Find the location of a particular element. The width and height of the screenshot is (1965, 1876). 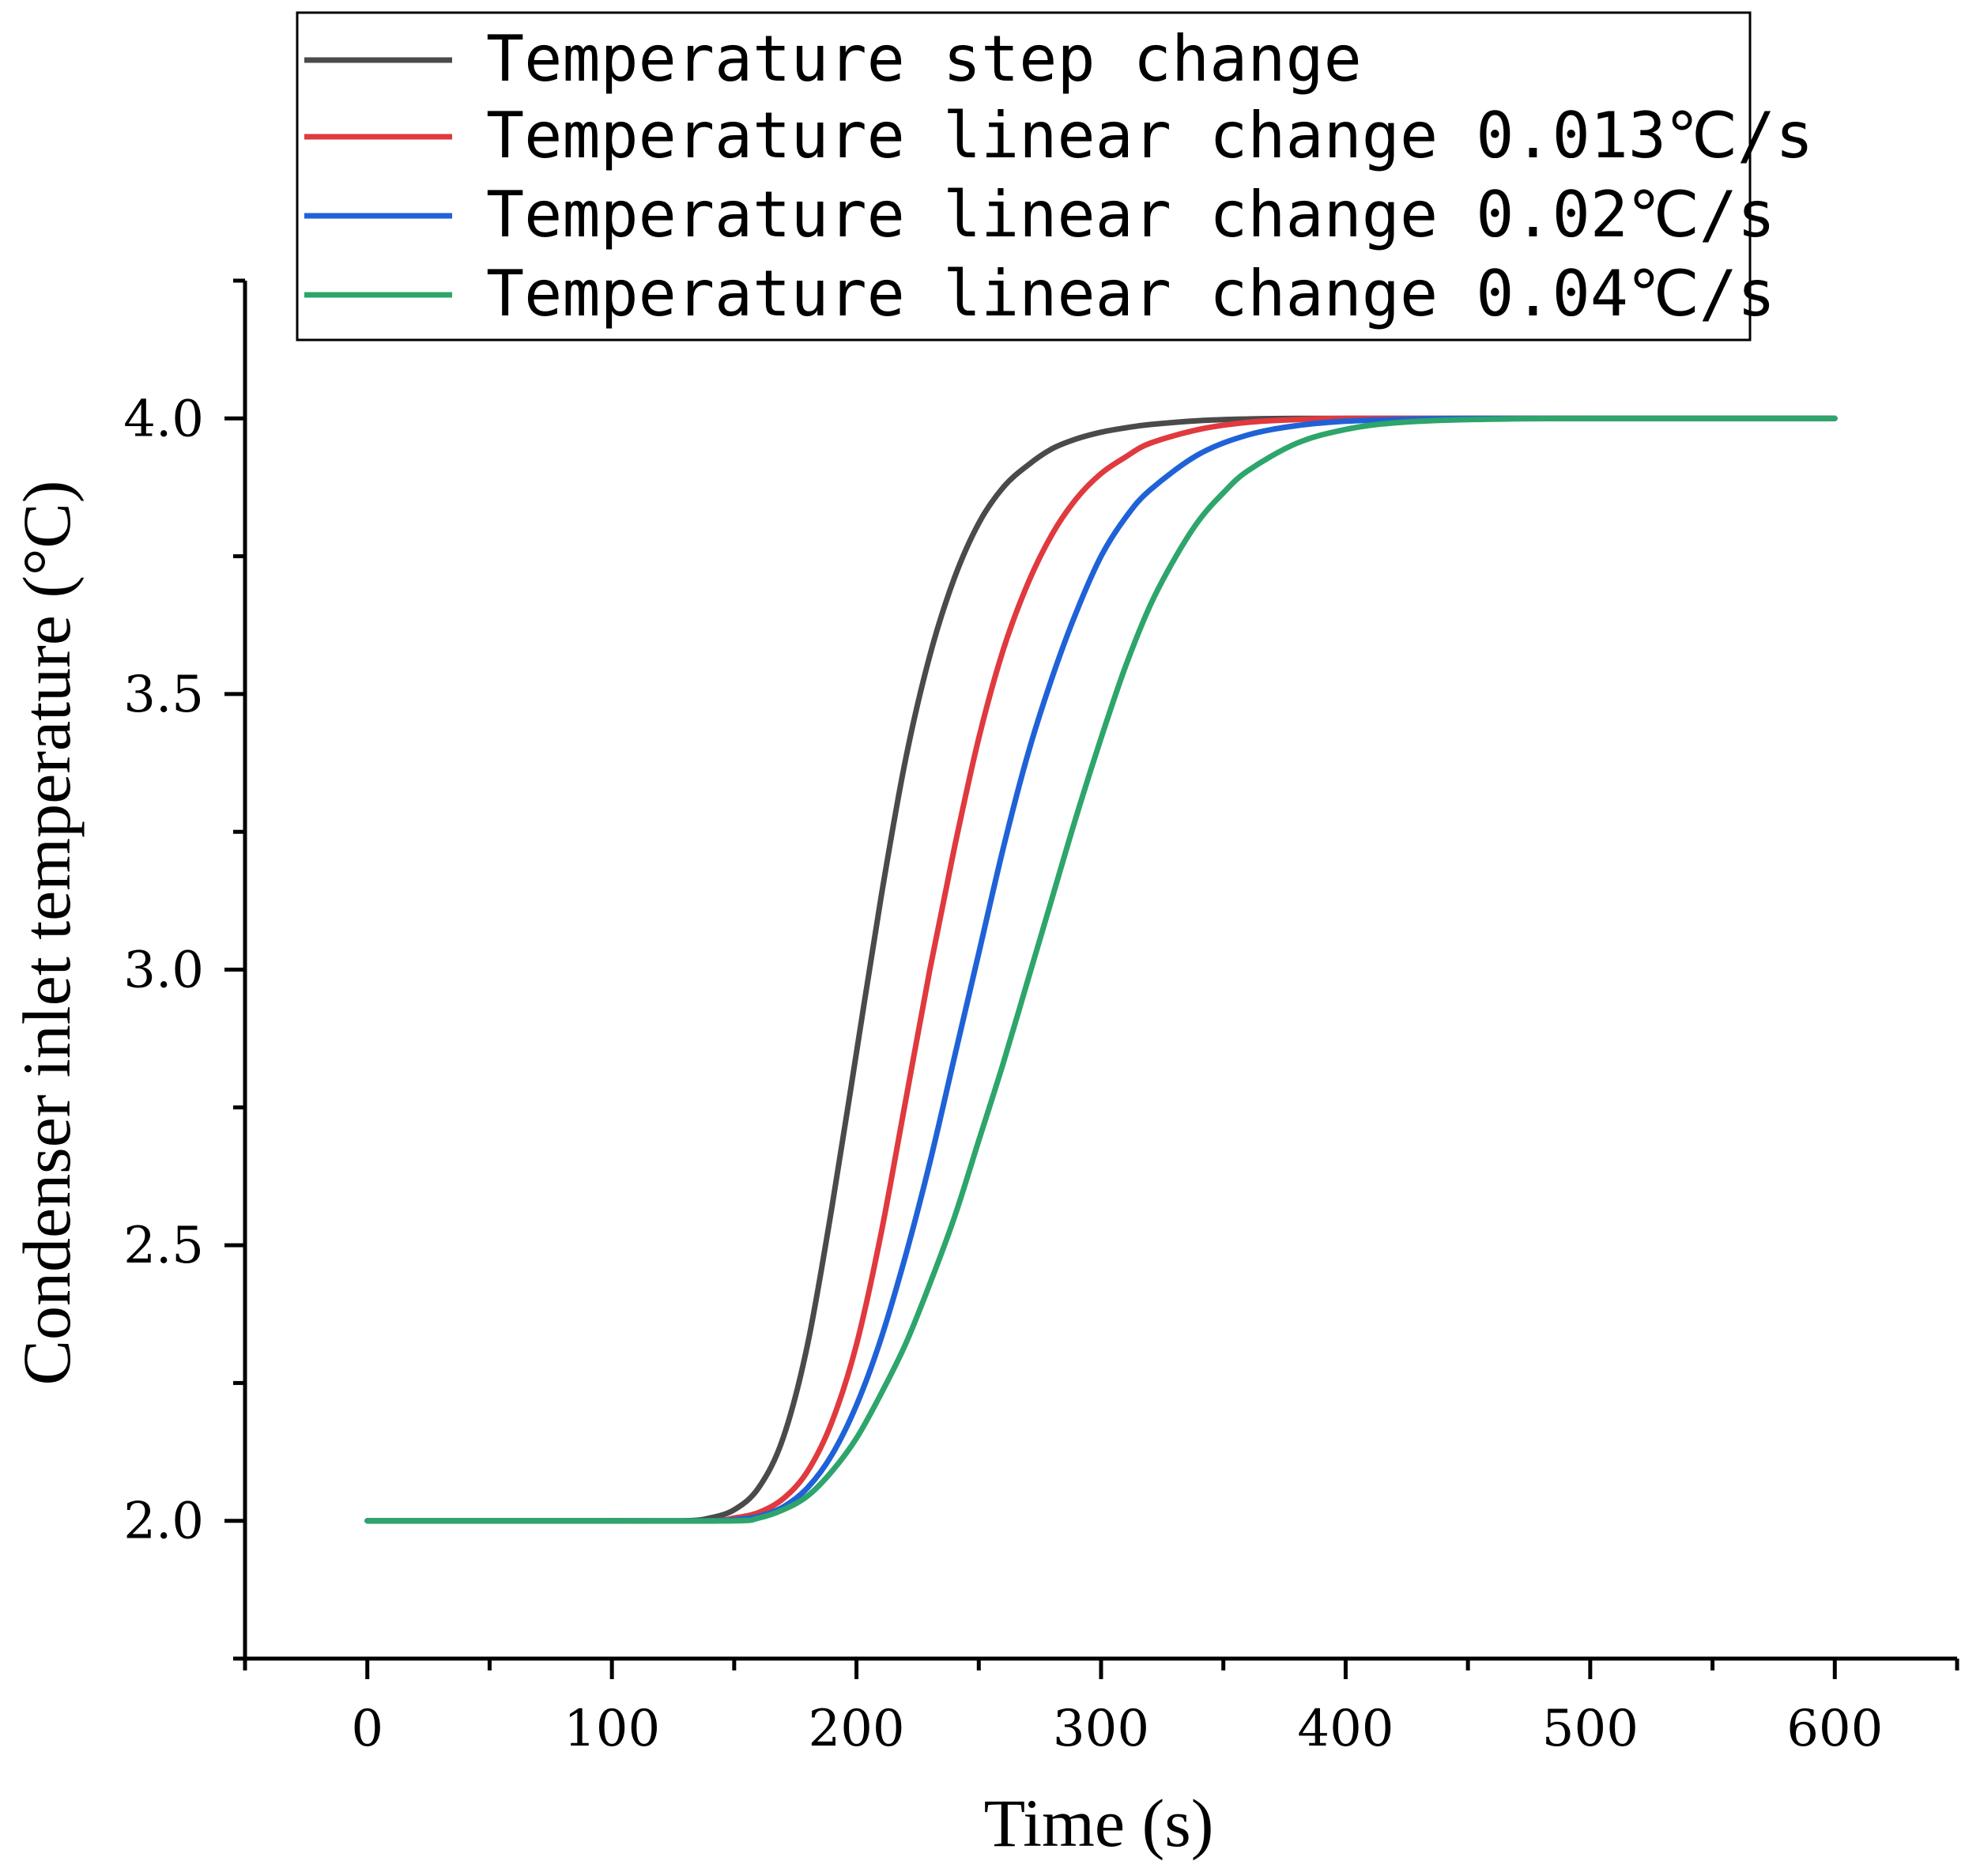

x-tick-label-1: 100 is located at coordinates (612, 1729).